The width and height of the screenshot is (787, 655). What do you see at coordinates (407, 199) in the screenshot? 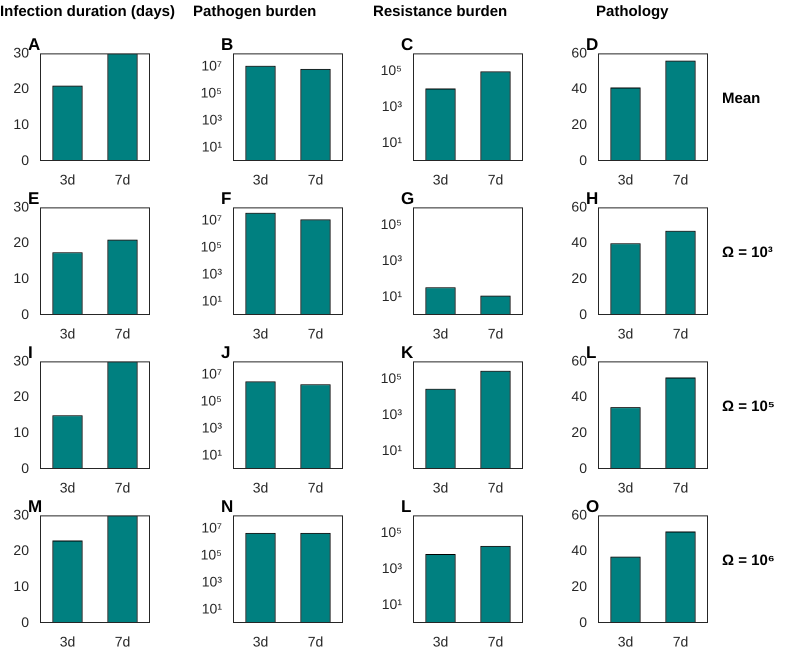
I see `chart-title: G` at bounding box center [407, 199].